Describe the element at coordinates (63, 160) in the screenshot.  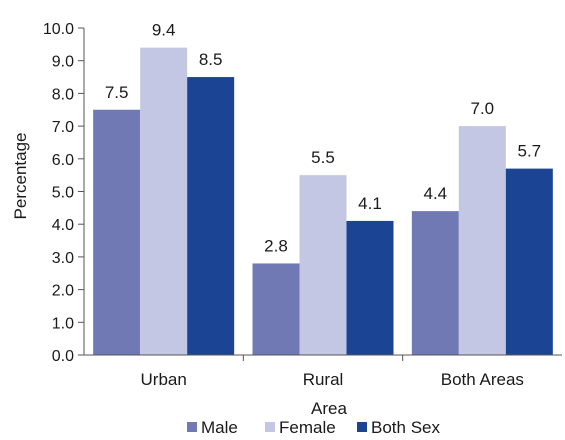
I see `y-tick-label: 6.0` at that location.